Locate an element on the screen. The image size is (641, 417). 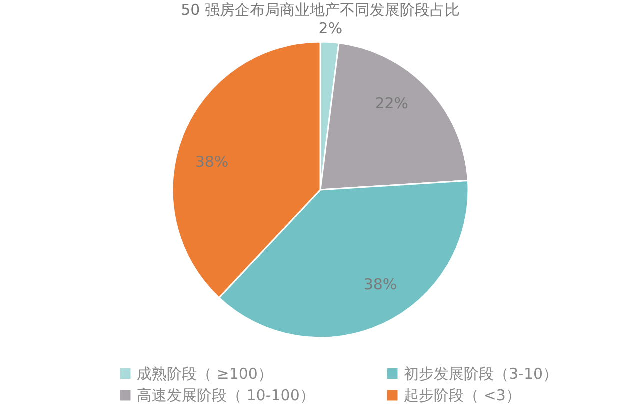
chart-title: 50 强房企布局商业地产不同发展阶段占比 is located at coordinates (320, 10).